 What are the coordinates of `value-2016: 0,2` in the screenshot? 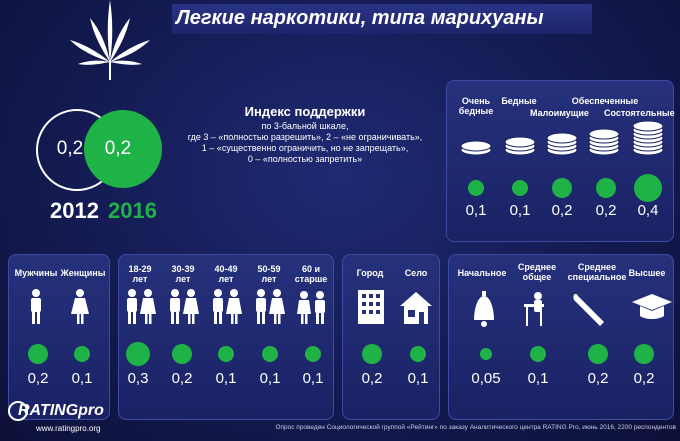 It's located at (118, 148).